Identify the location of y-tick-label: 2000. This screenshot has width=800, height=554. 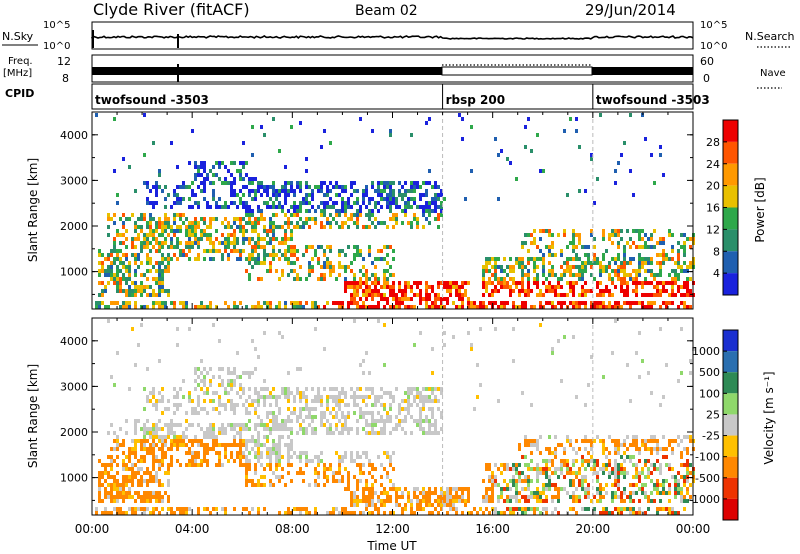
(74, 226).